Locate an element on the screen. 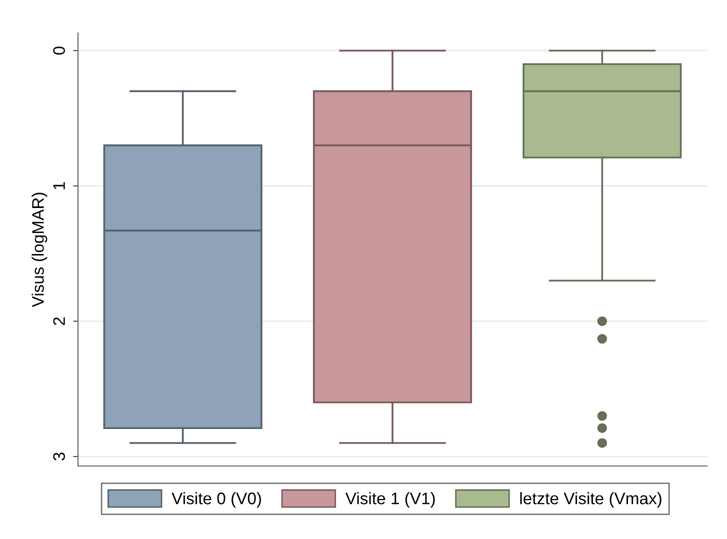 Image resolution: width=727 pixels, height=539 pixels. legend-label: letzte Visite (Vmax) is located at coordinates (591, 500).